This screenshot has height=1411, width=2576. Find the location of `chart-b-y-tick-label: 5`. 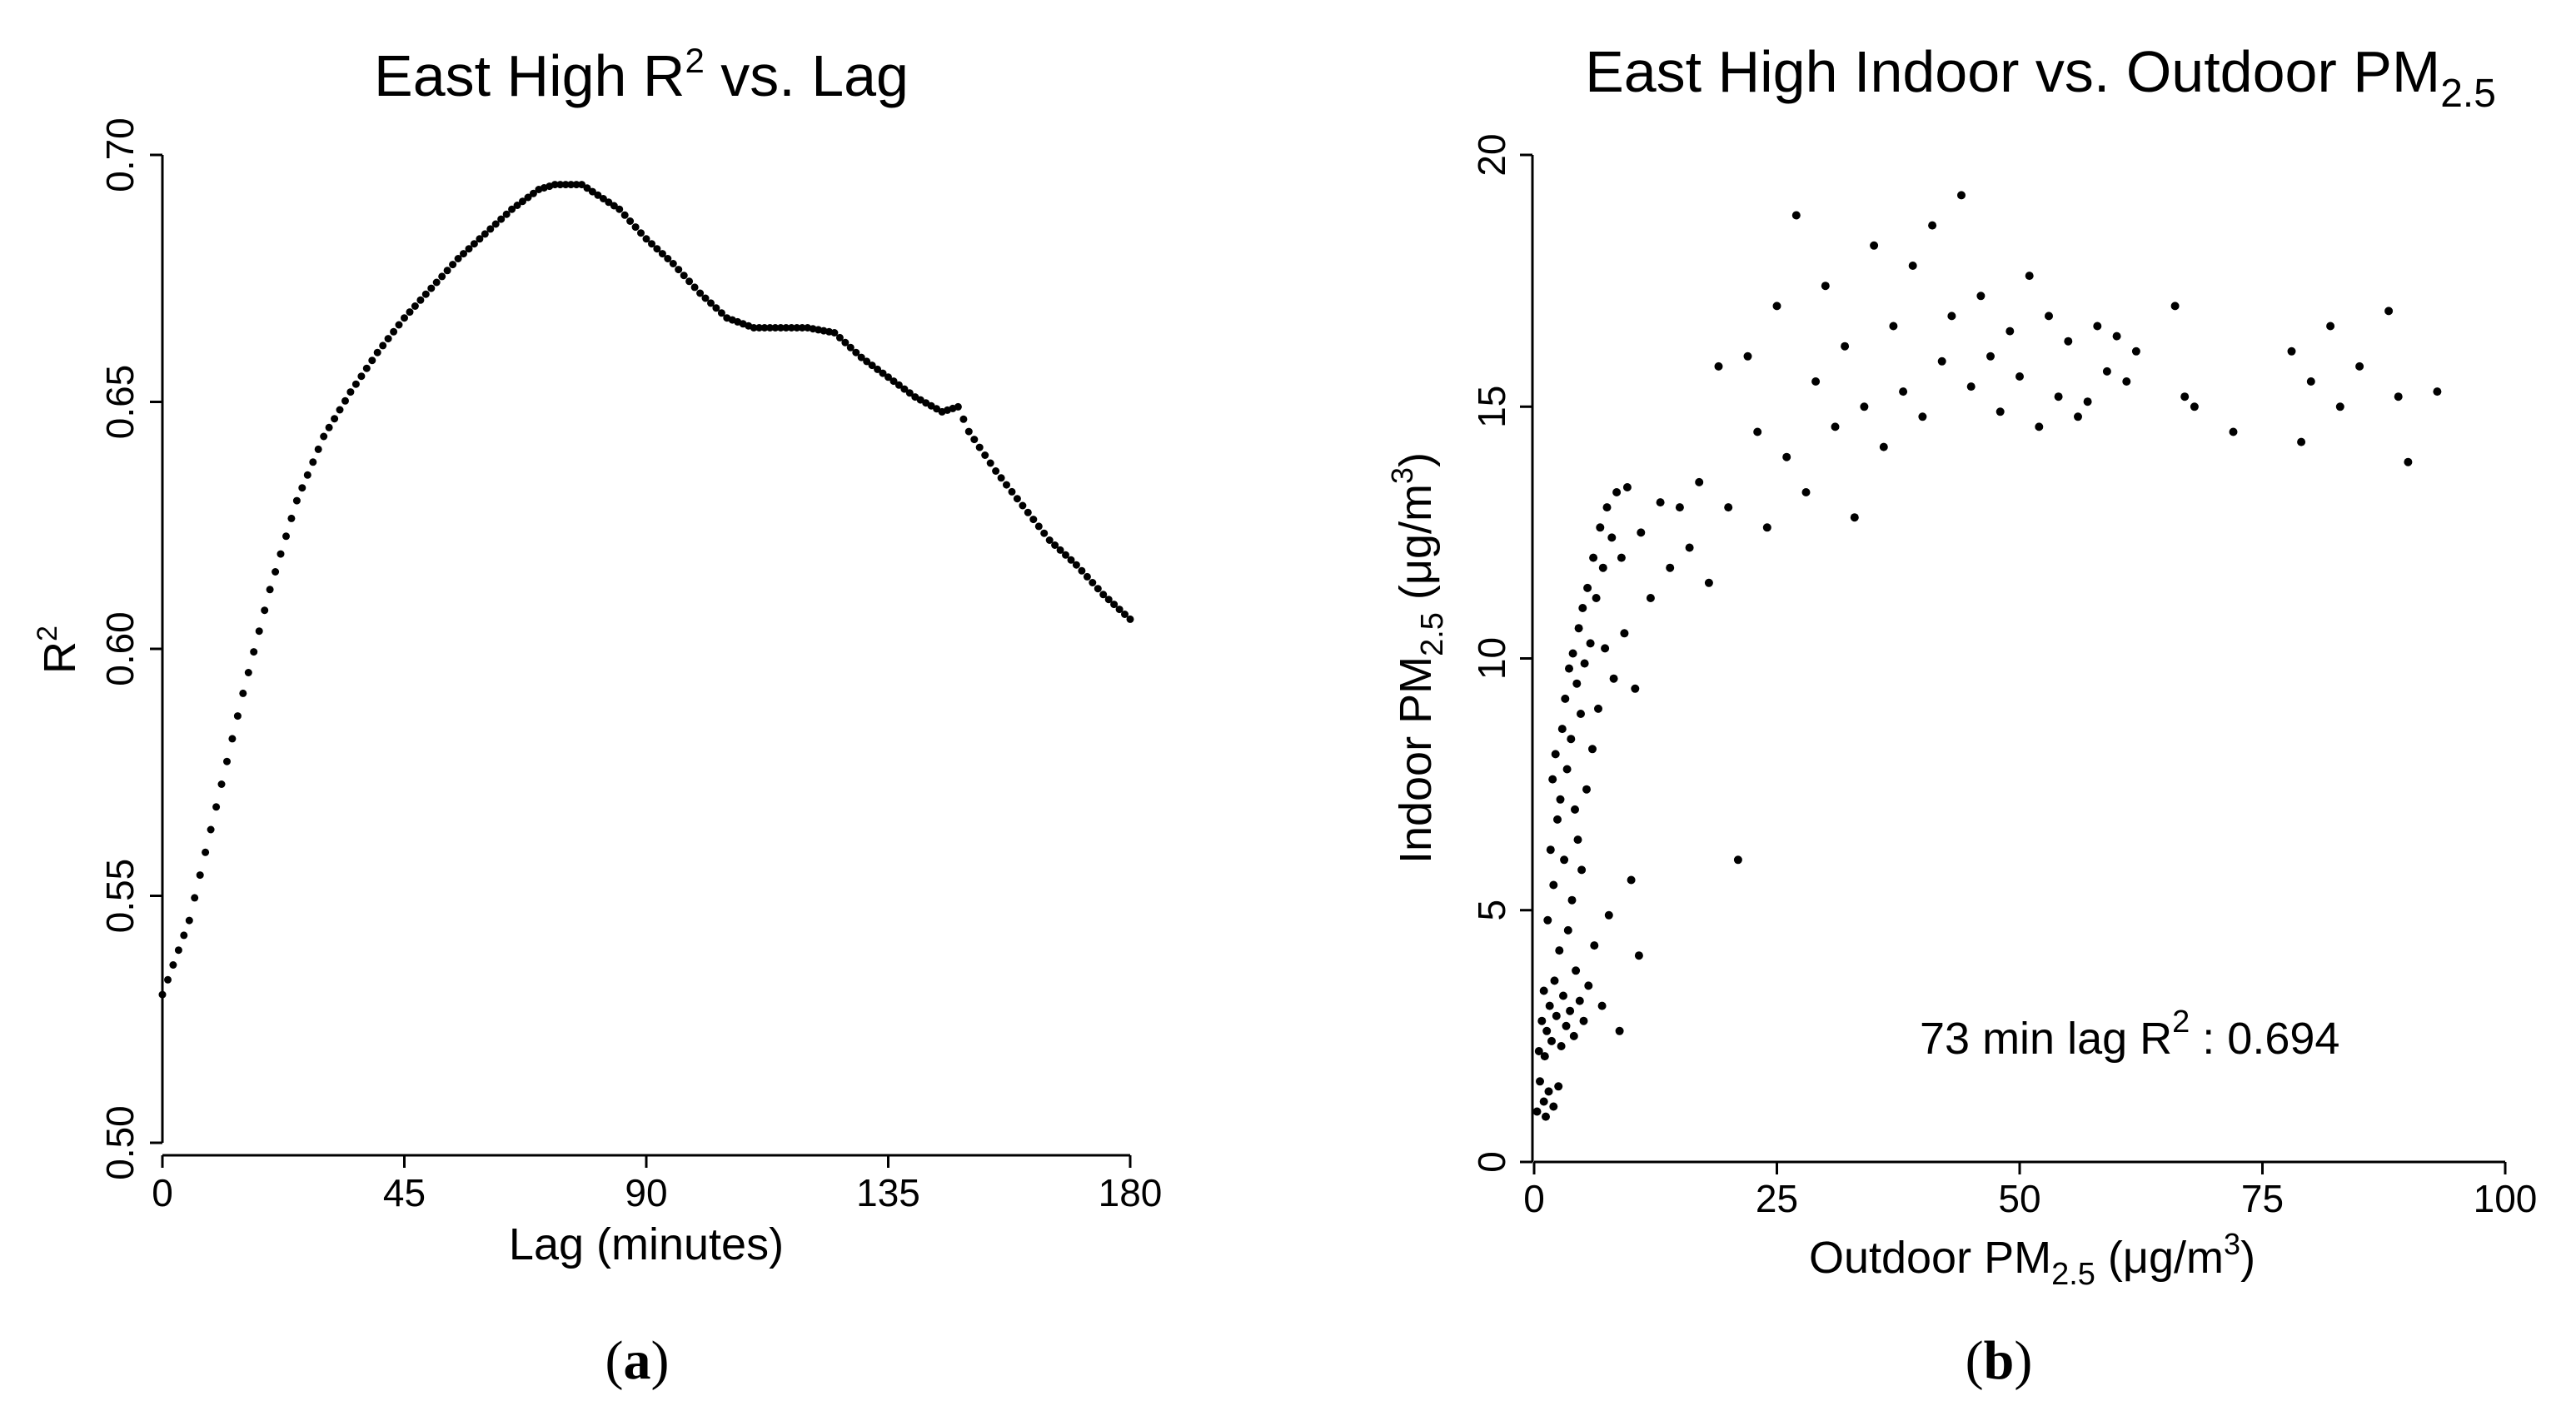

chart-b-y-tick-label: 5 is located at coordinates (1491, 910).